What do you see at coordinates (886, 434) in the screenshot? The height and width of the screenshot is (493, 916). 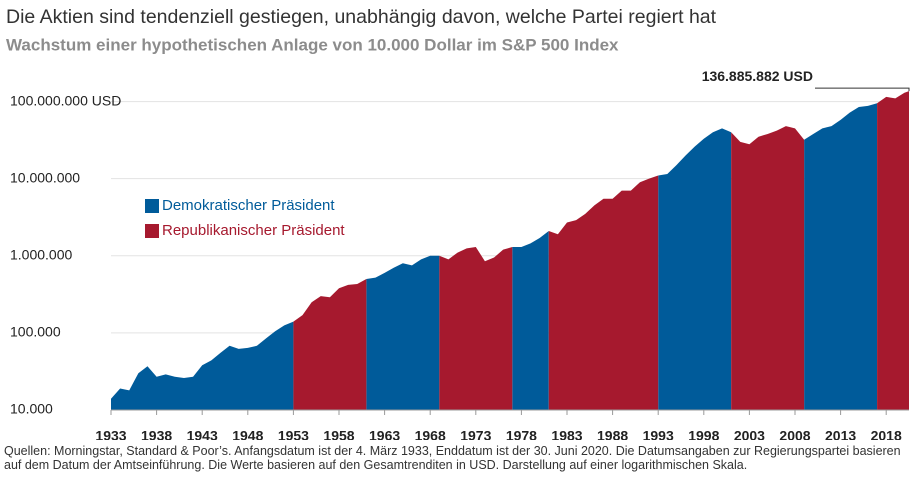 I see `x-tick-label: 2018` at bounding box center [886, 434].